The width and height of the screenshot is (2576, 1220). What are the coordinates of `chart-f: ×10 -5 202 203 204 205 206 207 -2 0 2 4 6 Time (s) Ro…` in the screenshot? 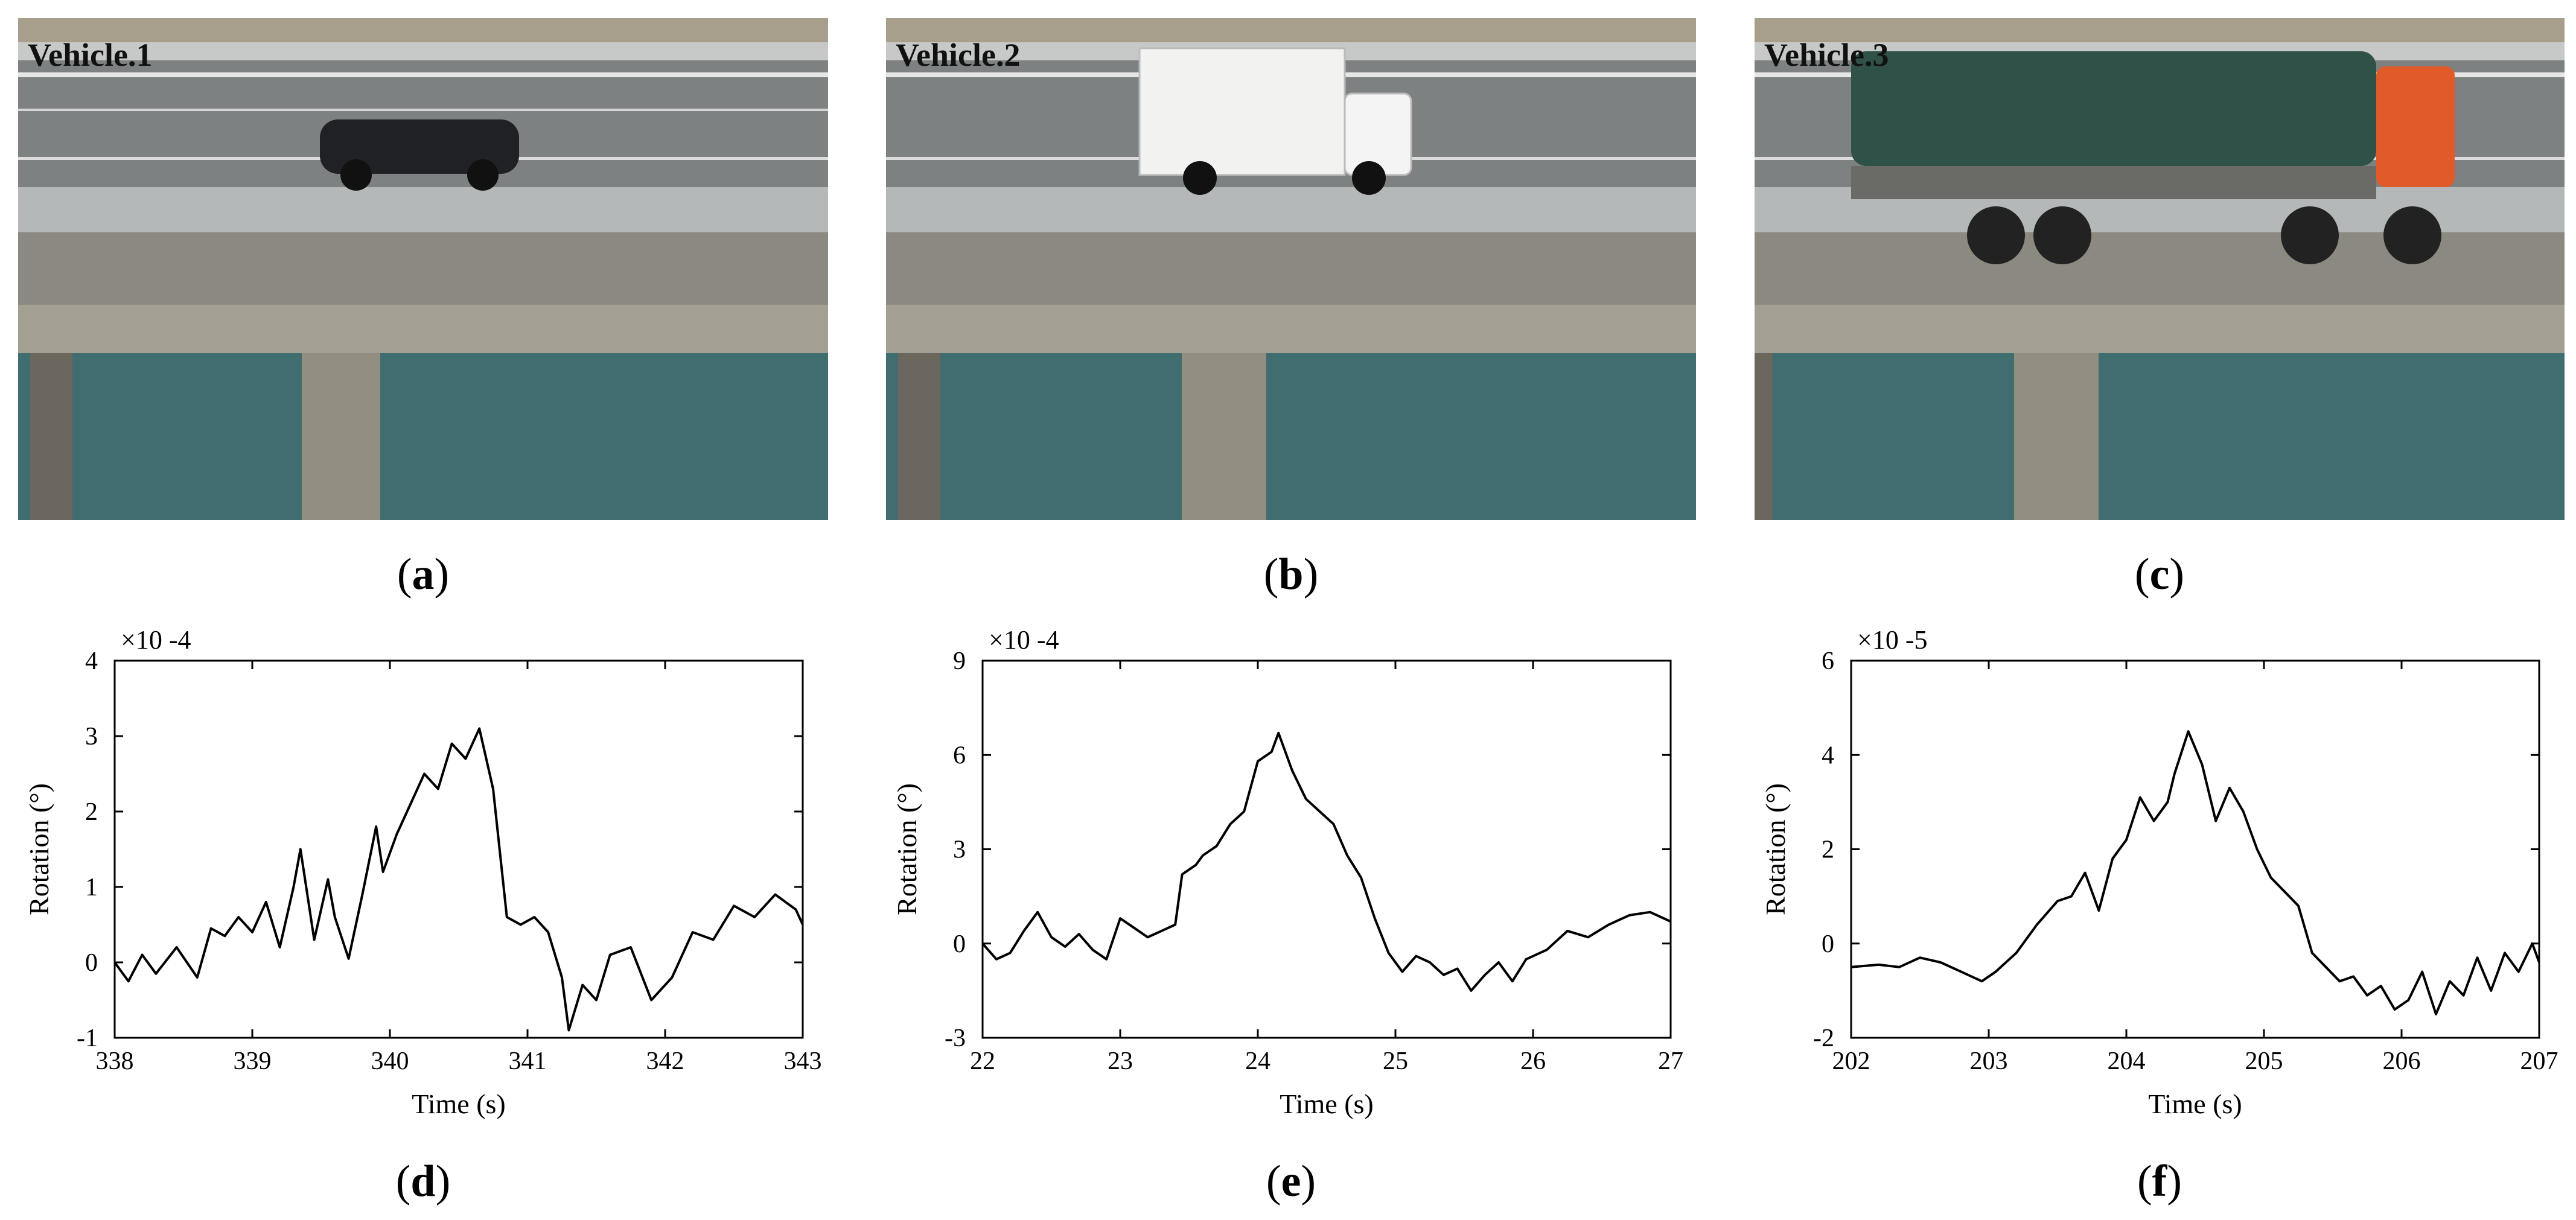 It's located at (2153, 872).